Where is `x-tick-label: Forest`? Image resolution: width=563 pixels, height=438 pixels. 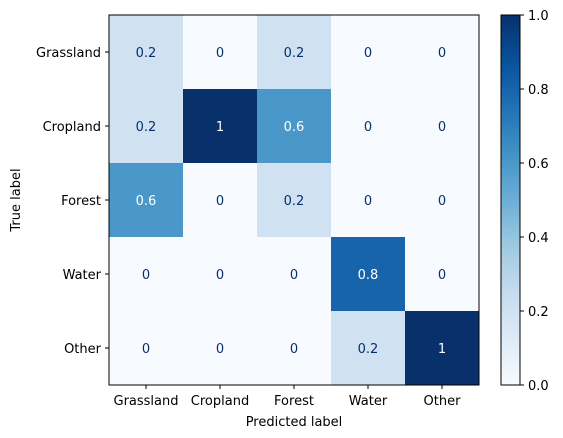 x-tick-label: Forest is located at coordinates (294, 401).